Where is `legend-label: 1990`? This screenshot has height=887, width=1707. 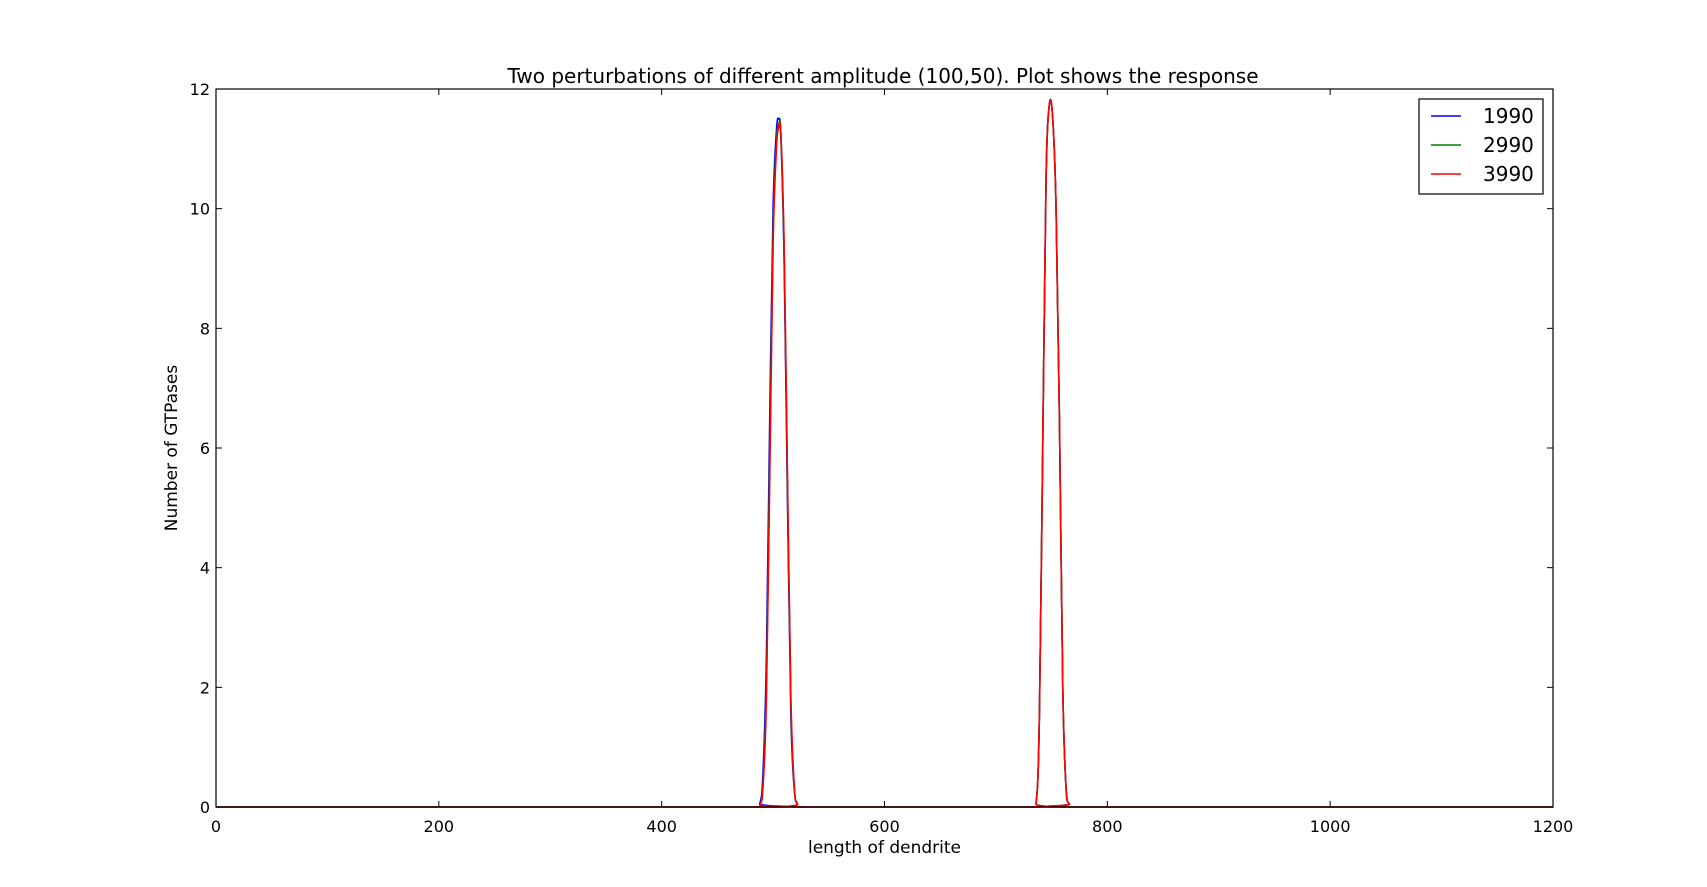 legend-label: 1990 is located at coordinates (1508, 116).